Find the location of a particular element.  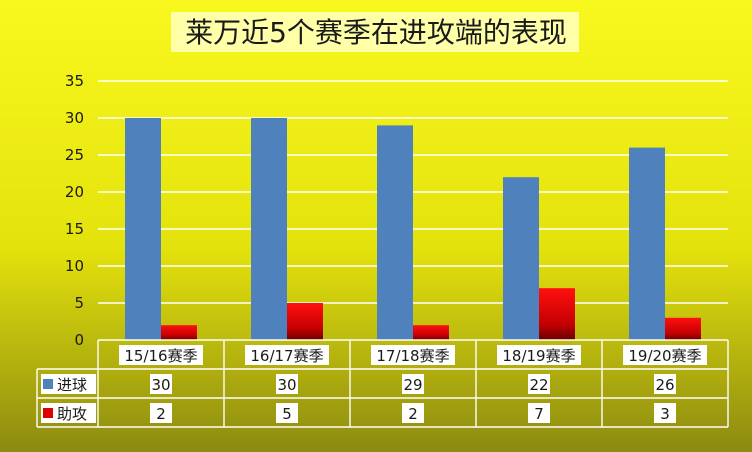

y-tick-label: 5 is located at coordinates (79, 303).